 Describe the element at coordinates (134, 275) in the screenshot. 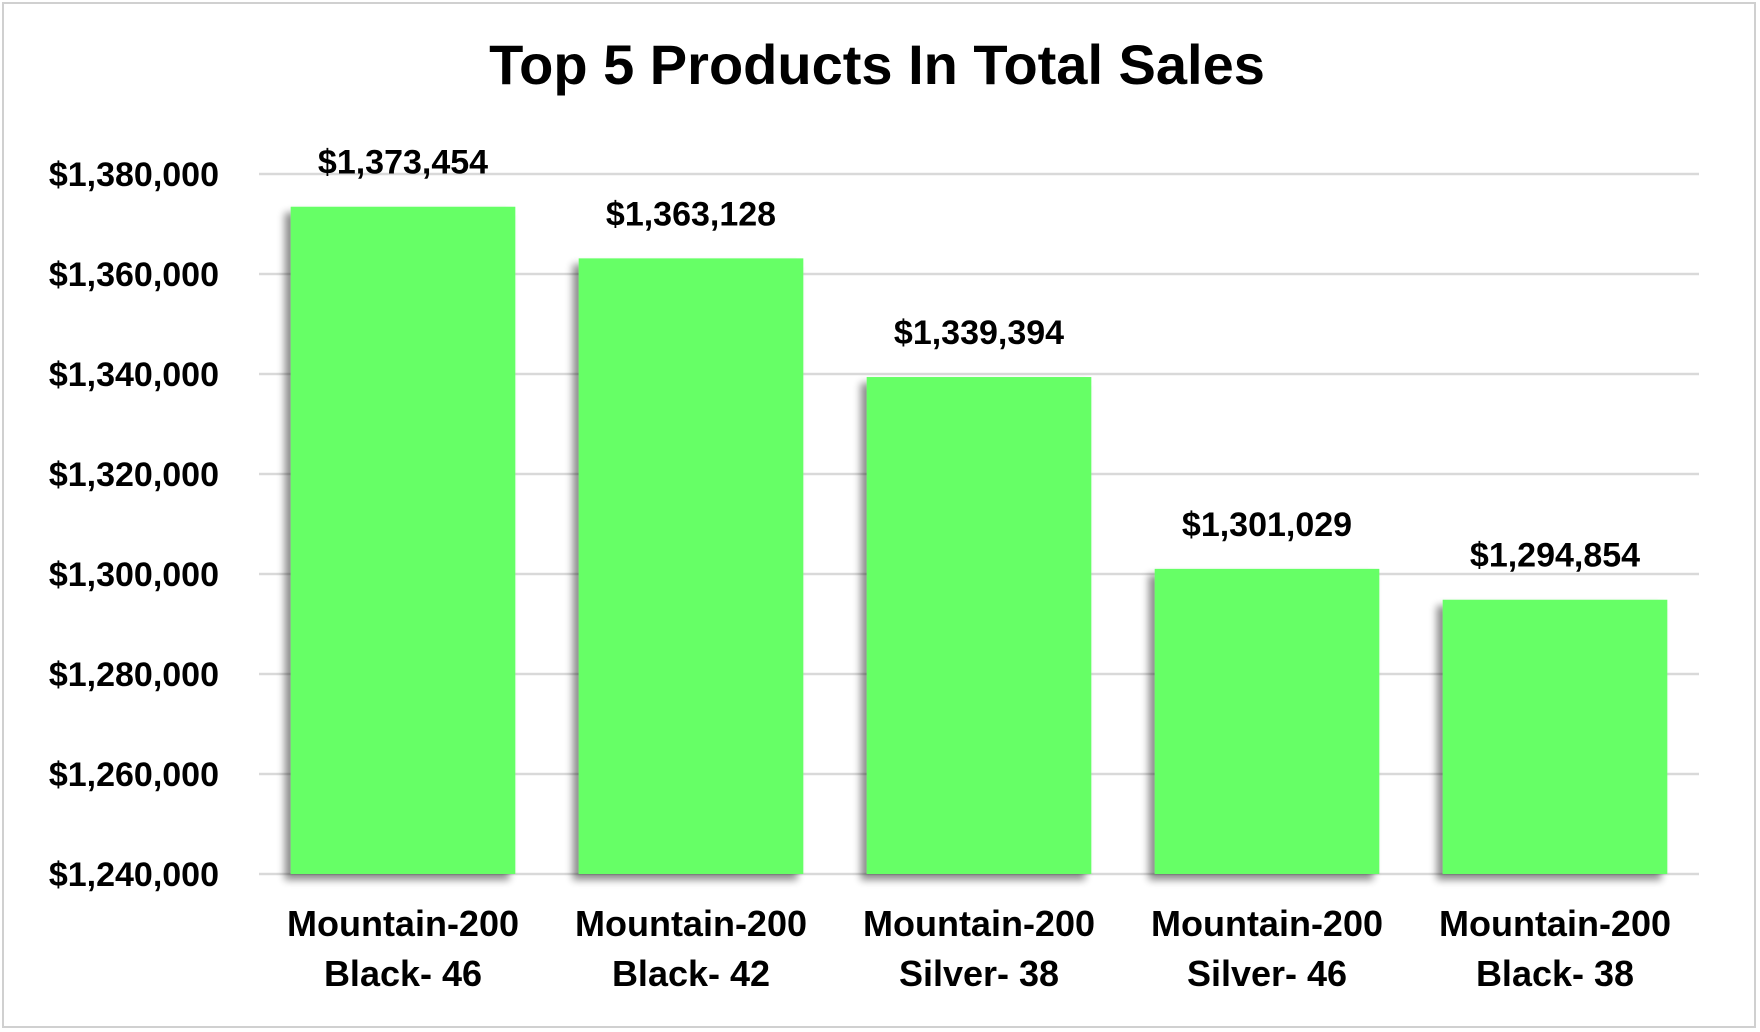

I see `y-tick-label: $1,360,000` at that location.